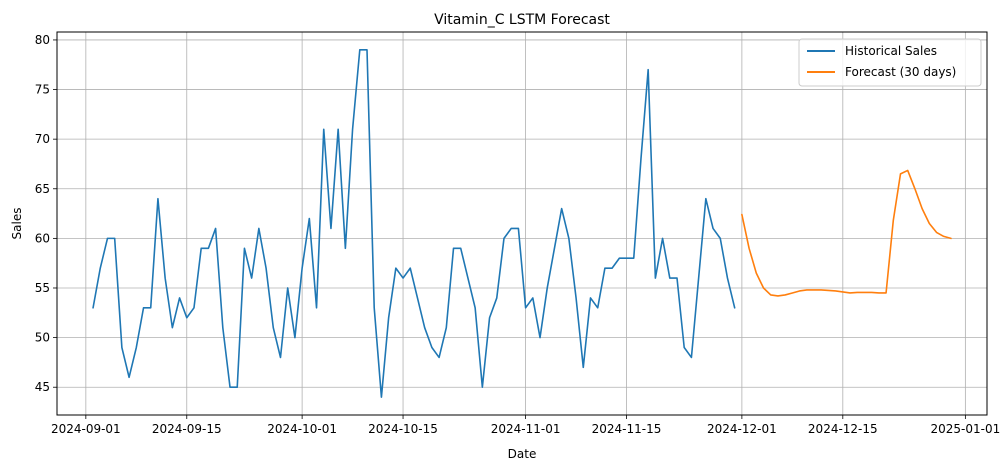 The height and width of the screenshot is (474, 1008). Describe the element at coordinates (522, 454) in the screenshot. I see `x-axis-label: Date` at that location.